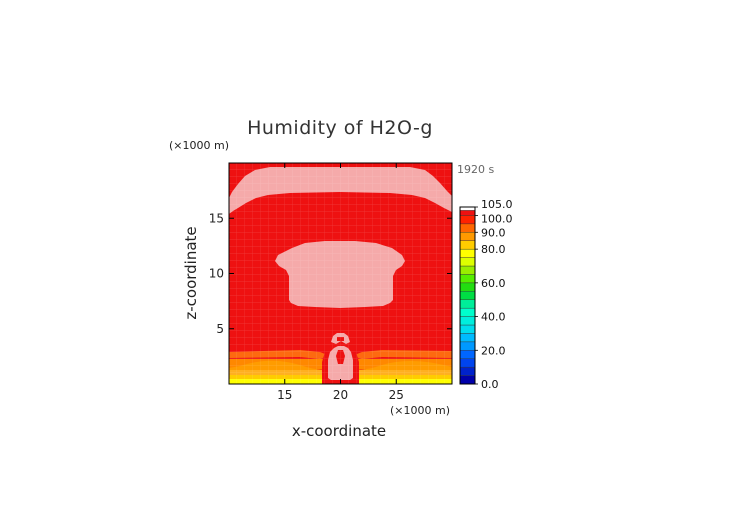 The height and width of the screenshot is (532, 752). I want to click on colorbar-frame, so click(467, 295).